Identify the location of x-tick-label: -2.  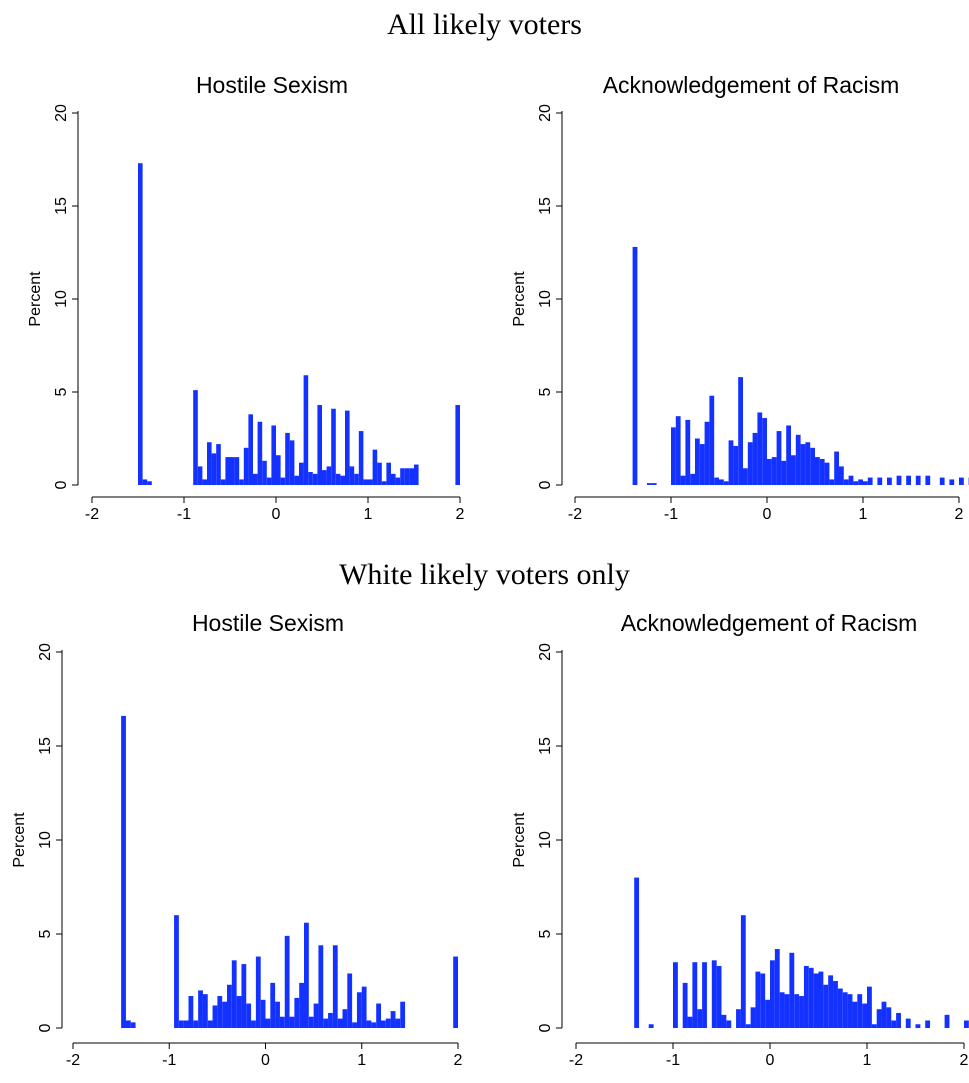
(575, 514).